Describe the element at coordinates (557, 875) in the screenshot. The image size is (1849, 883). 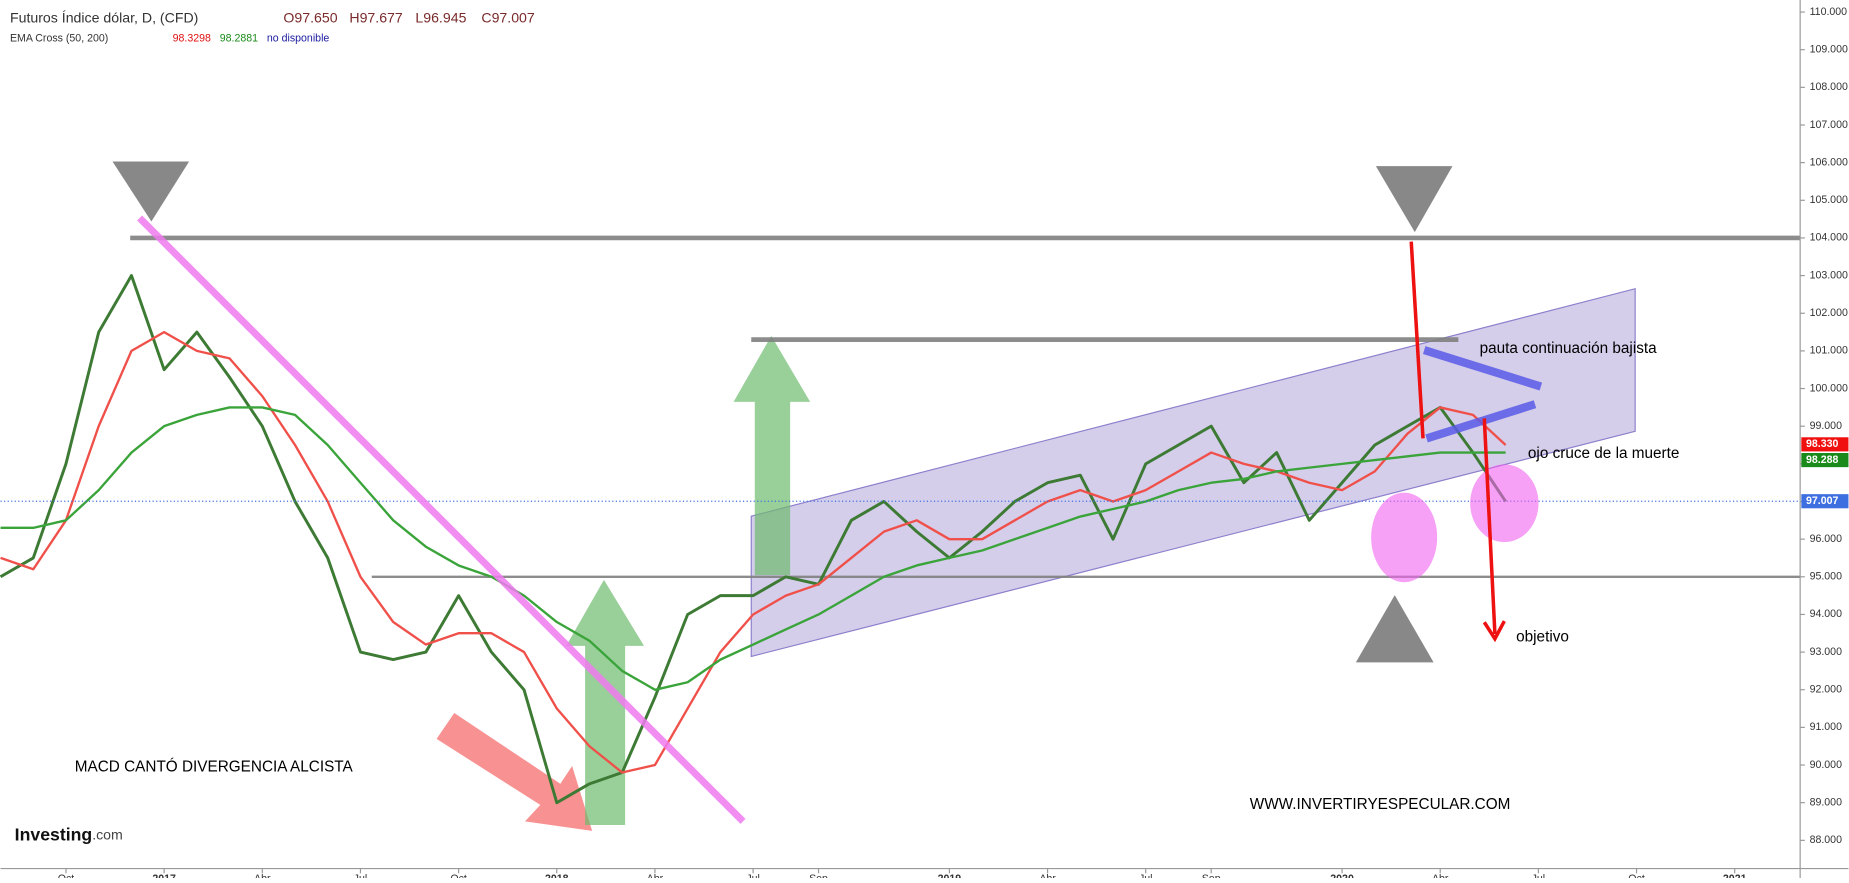
I see `x-tick-label: 2018` at that location.